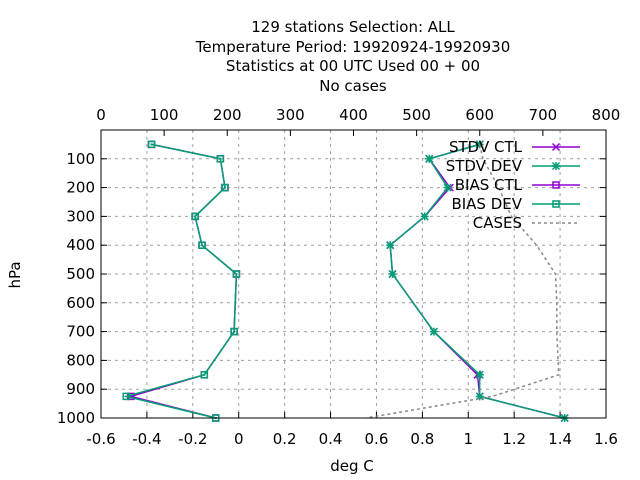 This screenshot has height=480, width=640. I want to click on y-tick-label: 600, so click(80, 303).